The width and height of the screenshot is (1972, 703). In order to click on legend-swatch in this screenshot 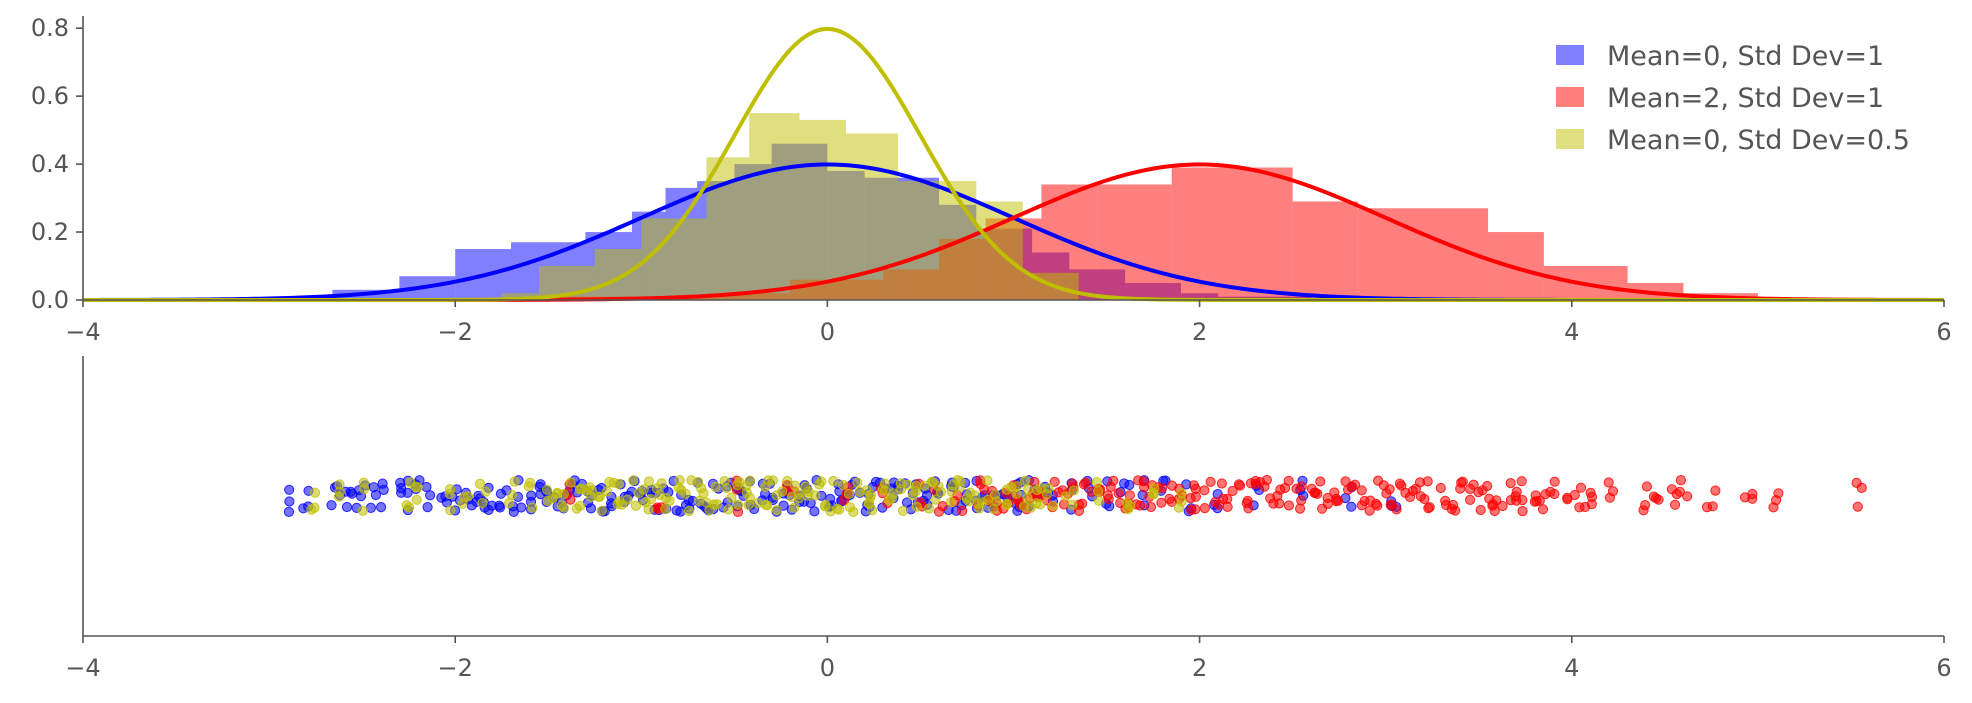, I will do `click(1570, 139)`.